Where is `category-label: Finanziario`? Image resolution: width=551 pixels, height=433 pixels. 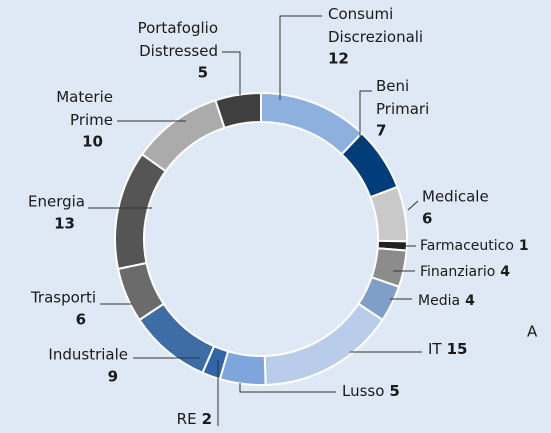 category-label: Finanziario is located at coordinates (457, 272).